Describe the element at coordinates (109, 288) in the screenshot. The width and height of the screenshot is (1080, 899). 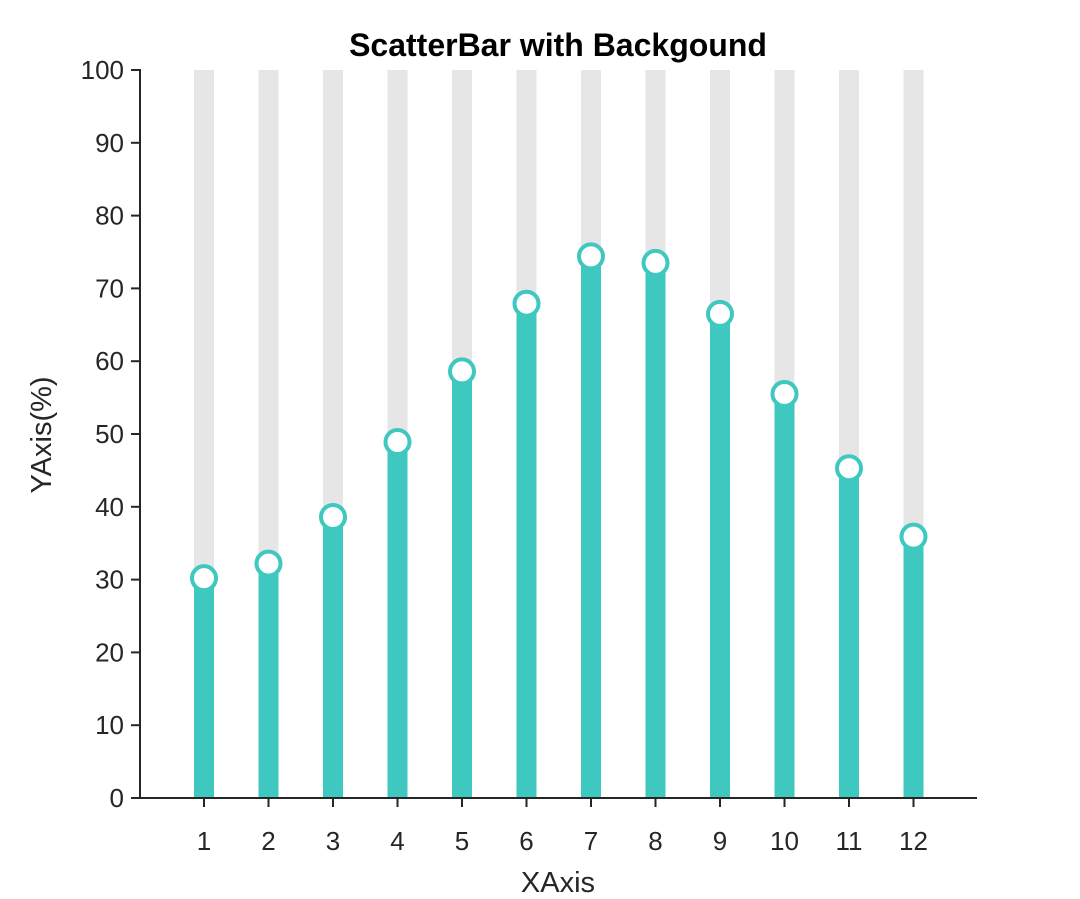
I see `y-tick-label: 70` at that location.